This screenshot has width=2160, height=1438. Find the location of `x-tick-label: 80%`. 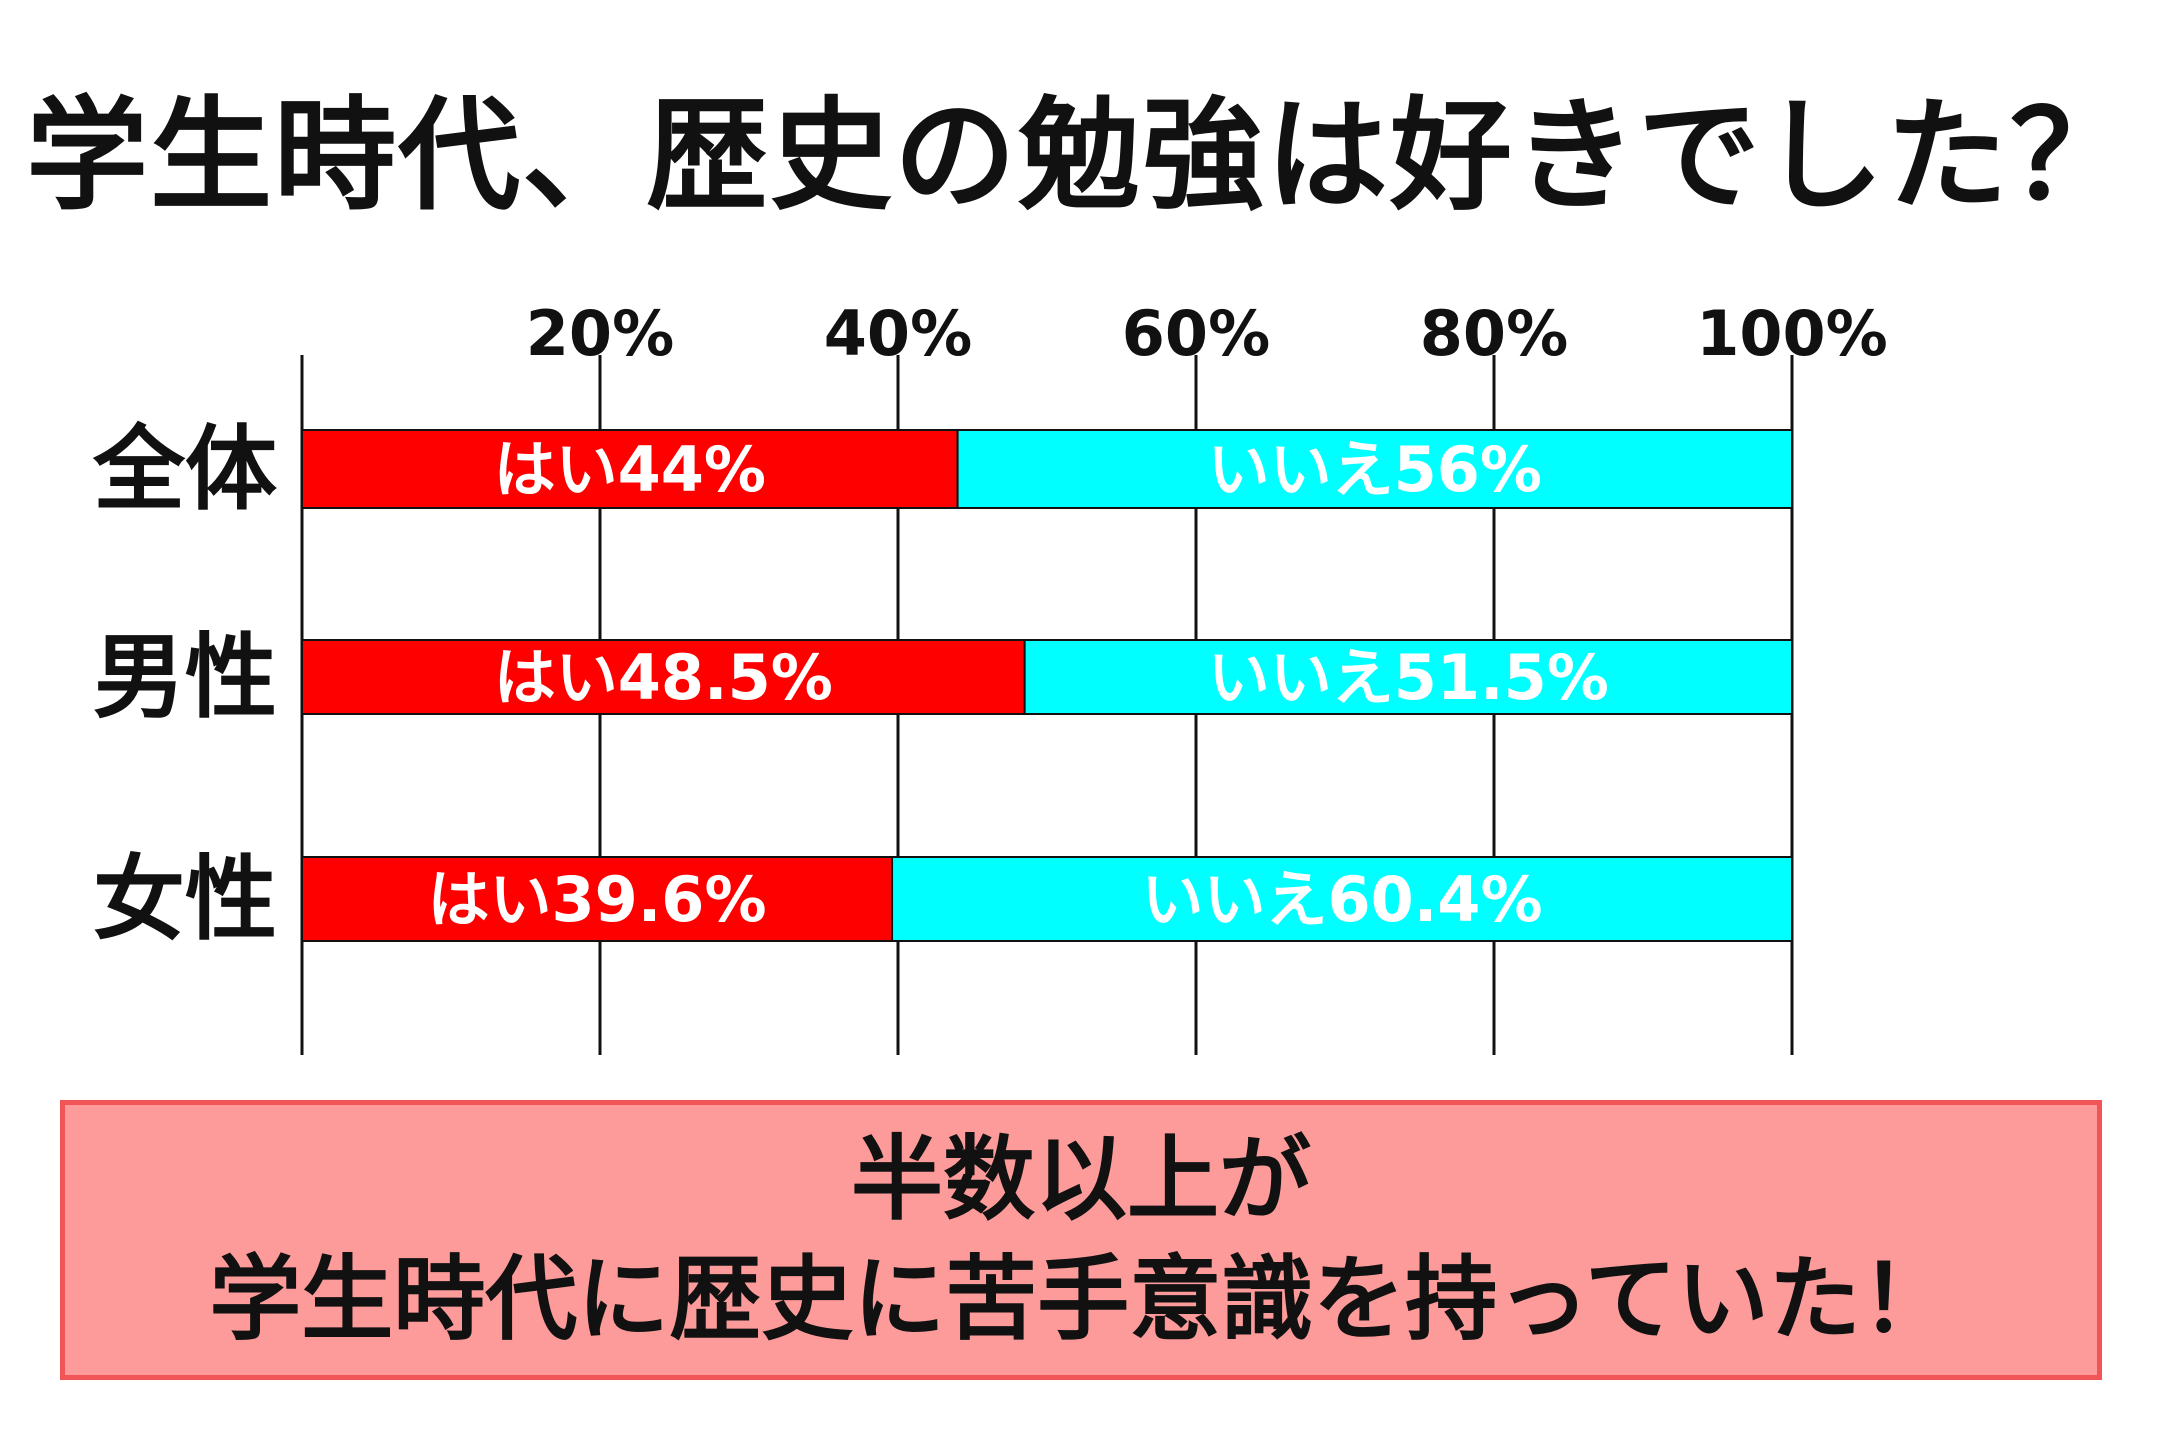

x-tick-label: 80% is located at coordinates (1494, 333).